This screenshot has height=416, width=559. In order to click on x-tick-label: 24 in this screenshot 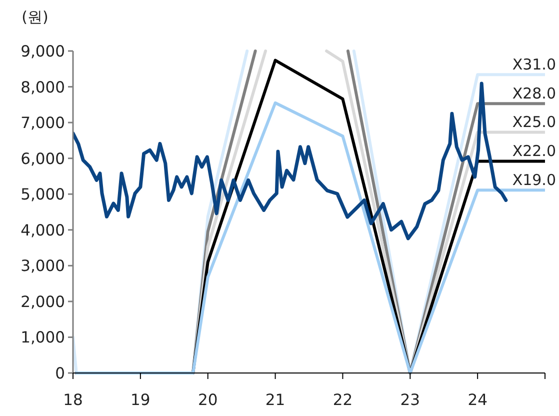, I will do `click(478, 400)`.